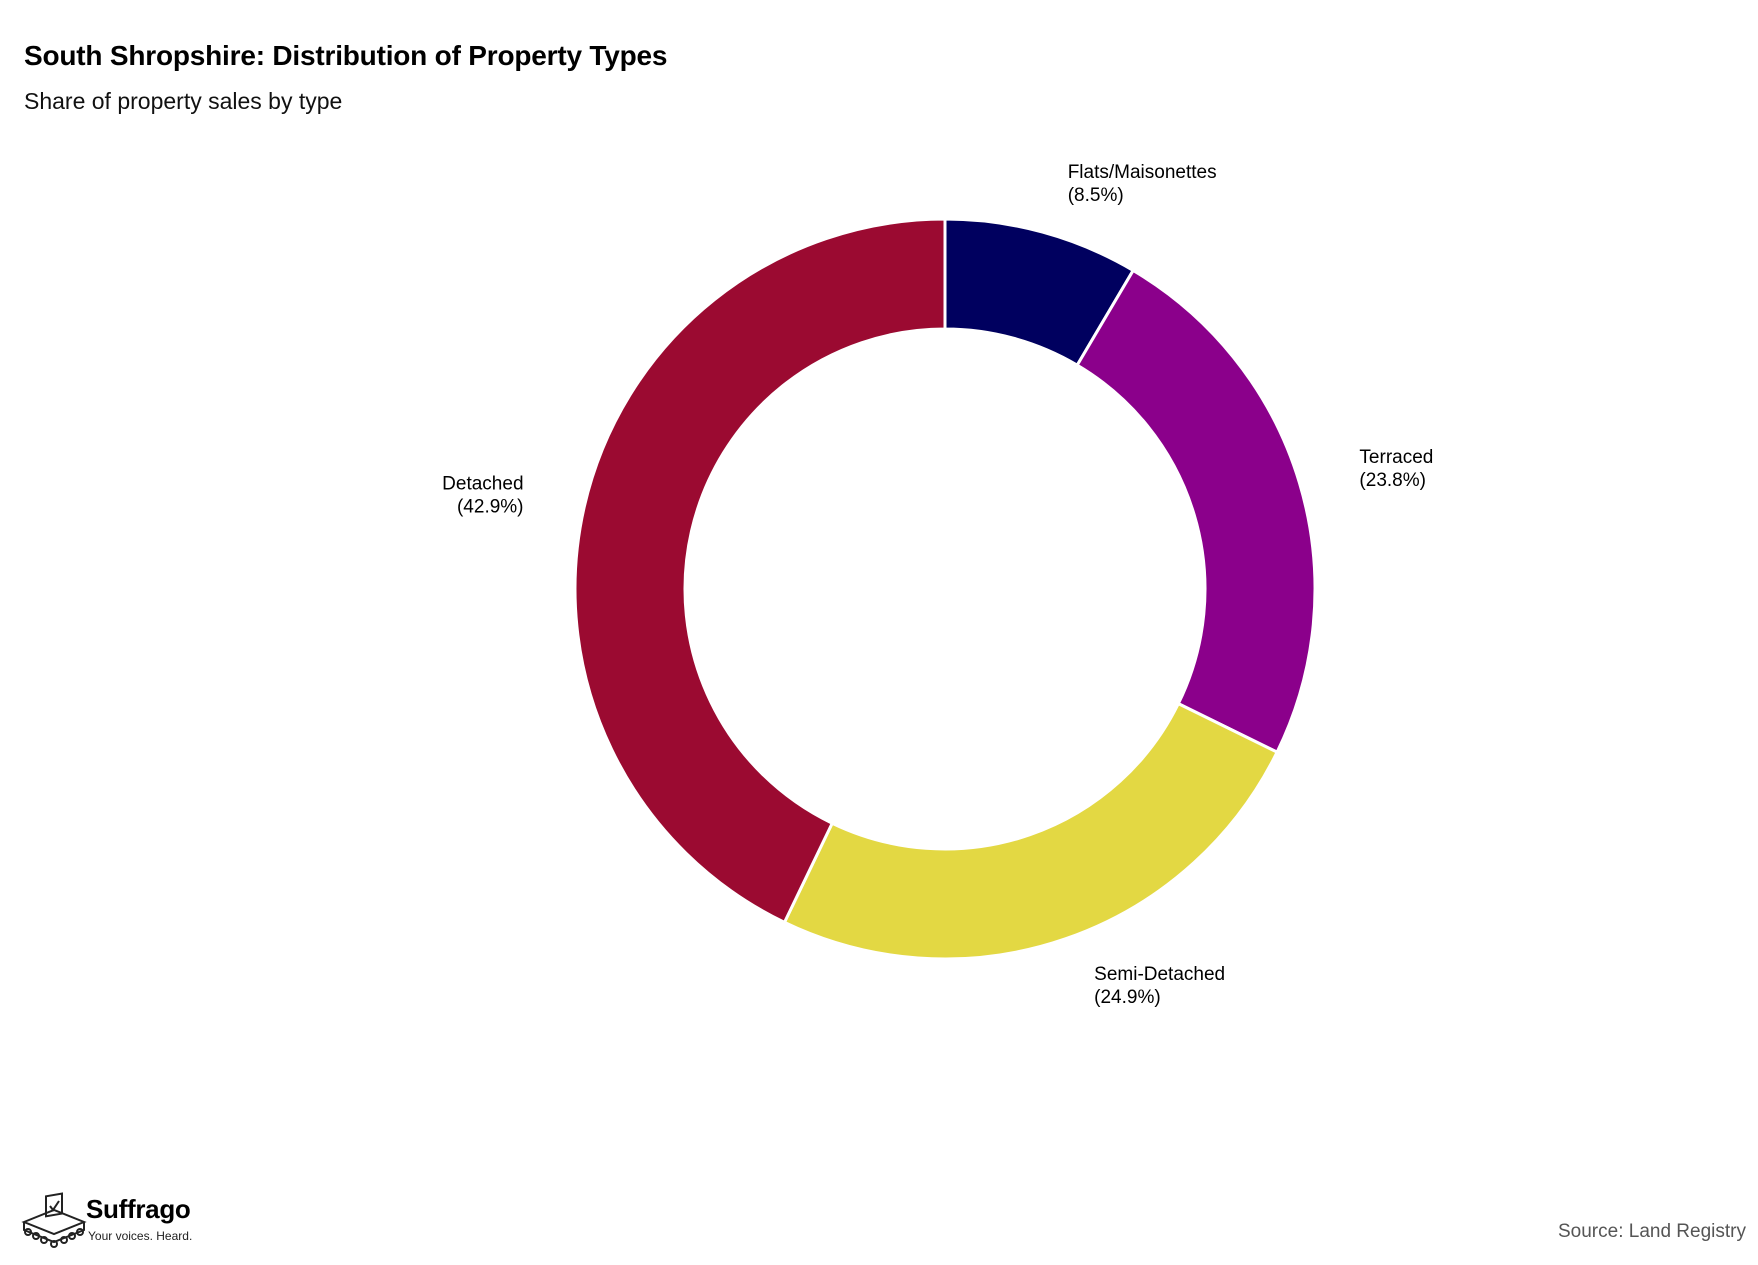  Describe the element at coordinates (1196, 511) in the screenshot. I see `slice-terraced` at that location.